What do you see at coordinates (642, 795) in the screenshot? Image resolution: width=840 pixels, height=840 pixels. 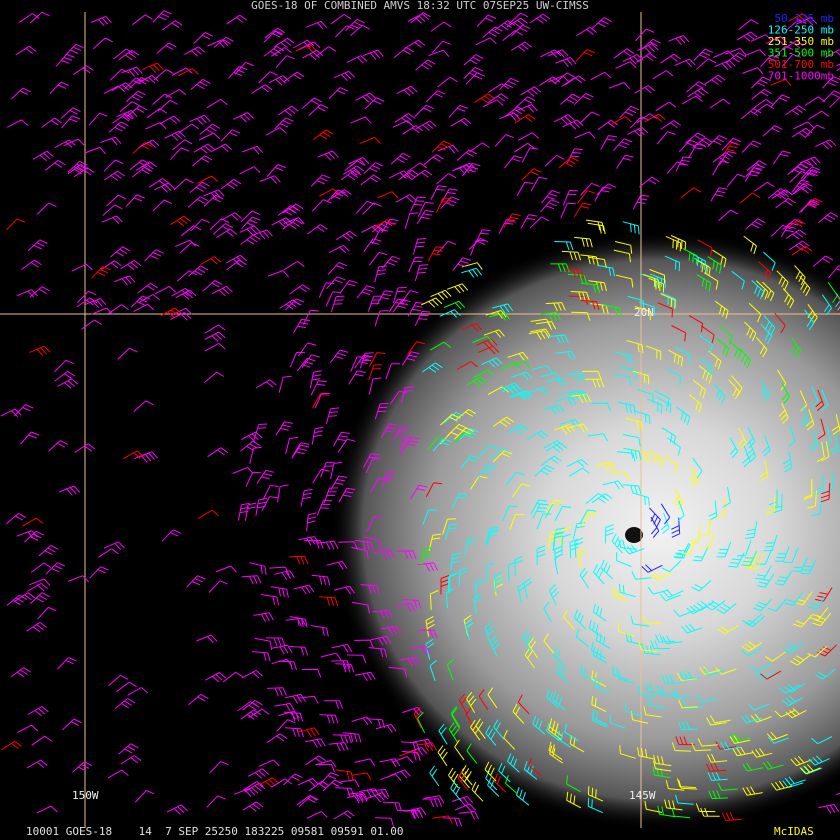 I see `longitude-label: 145W` at bounding box center [642, 795].